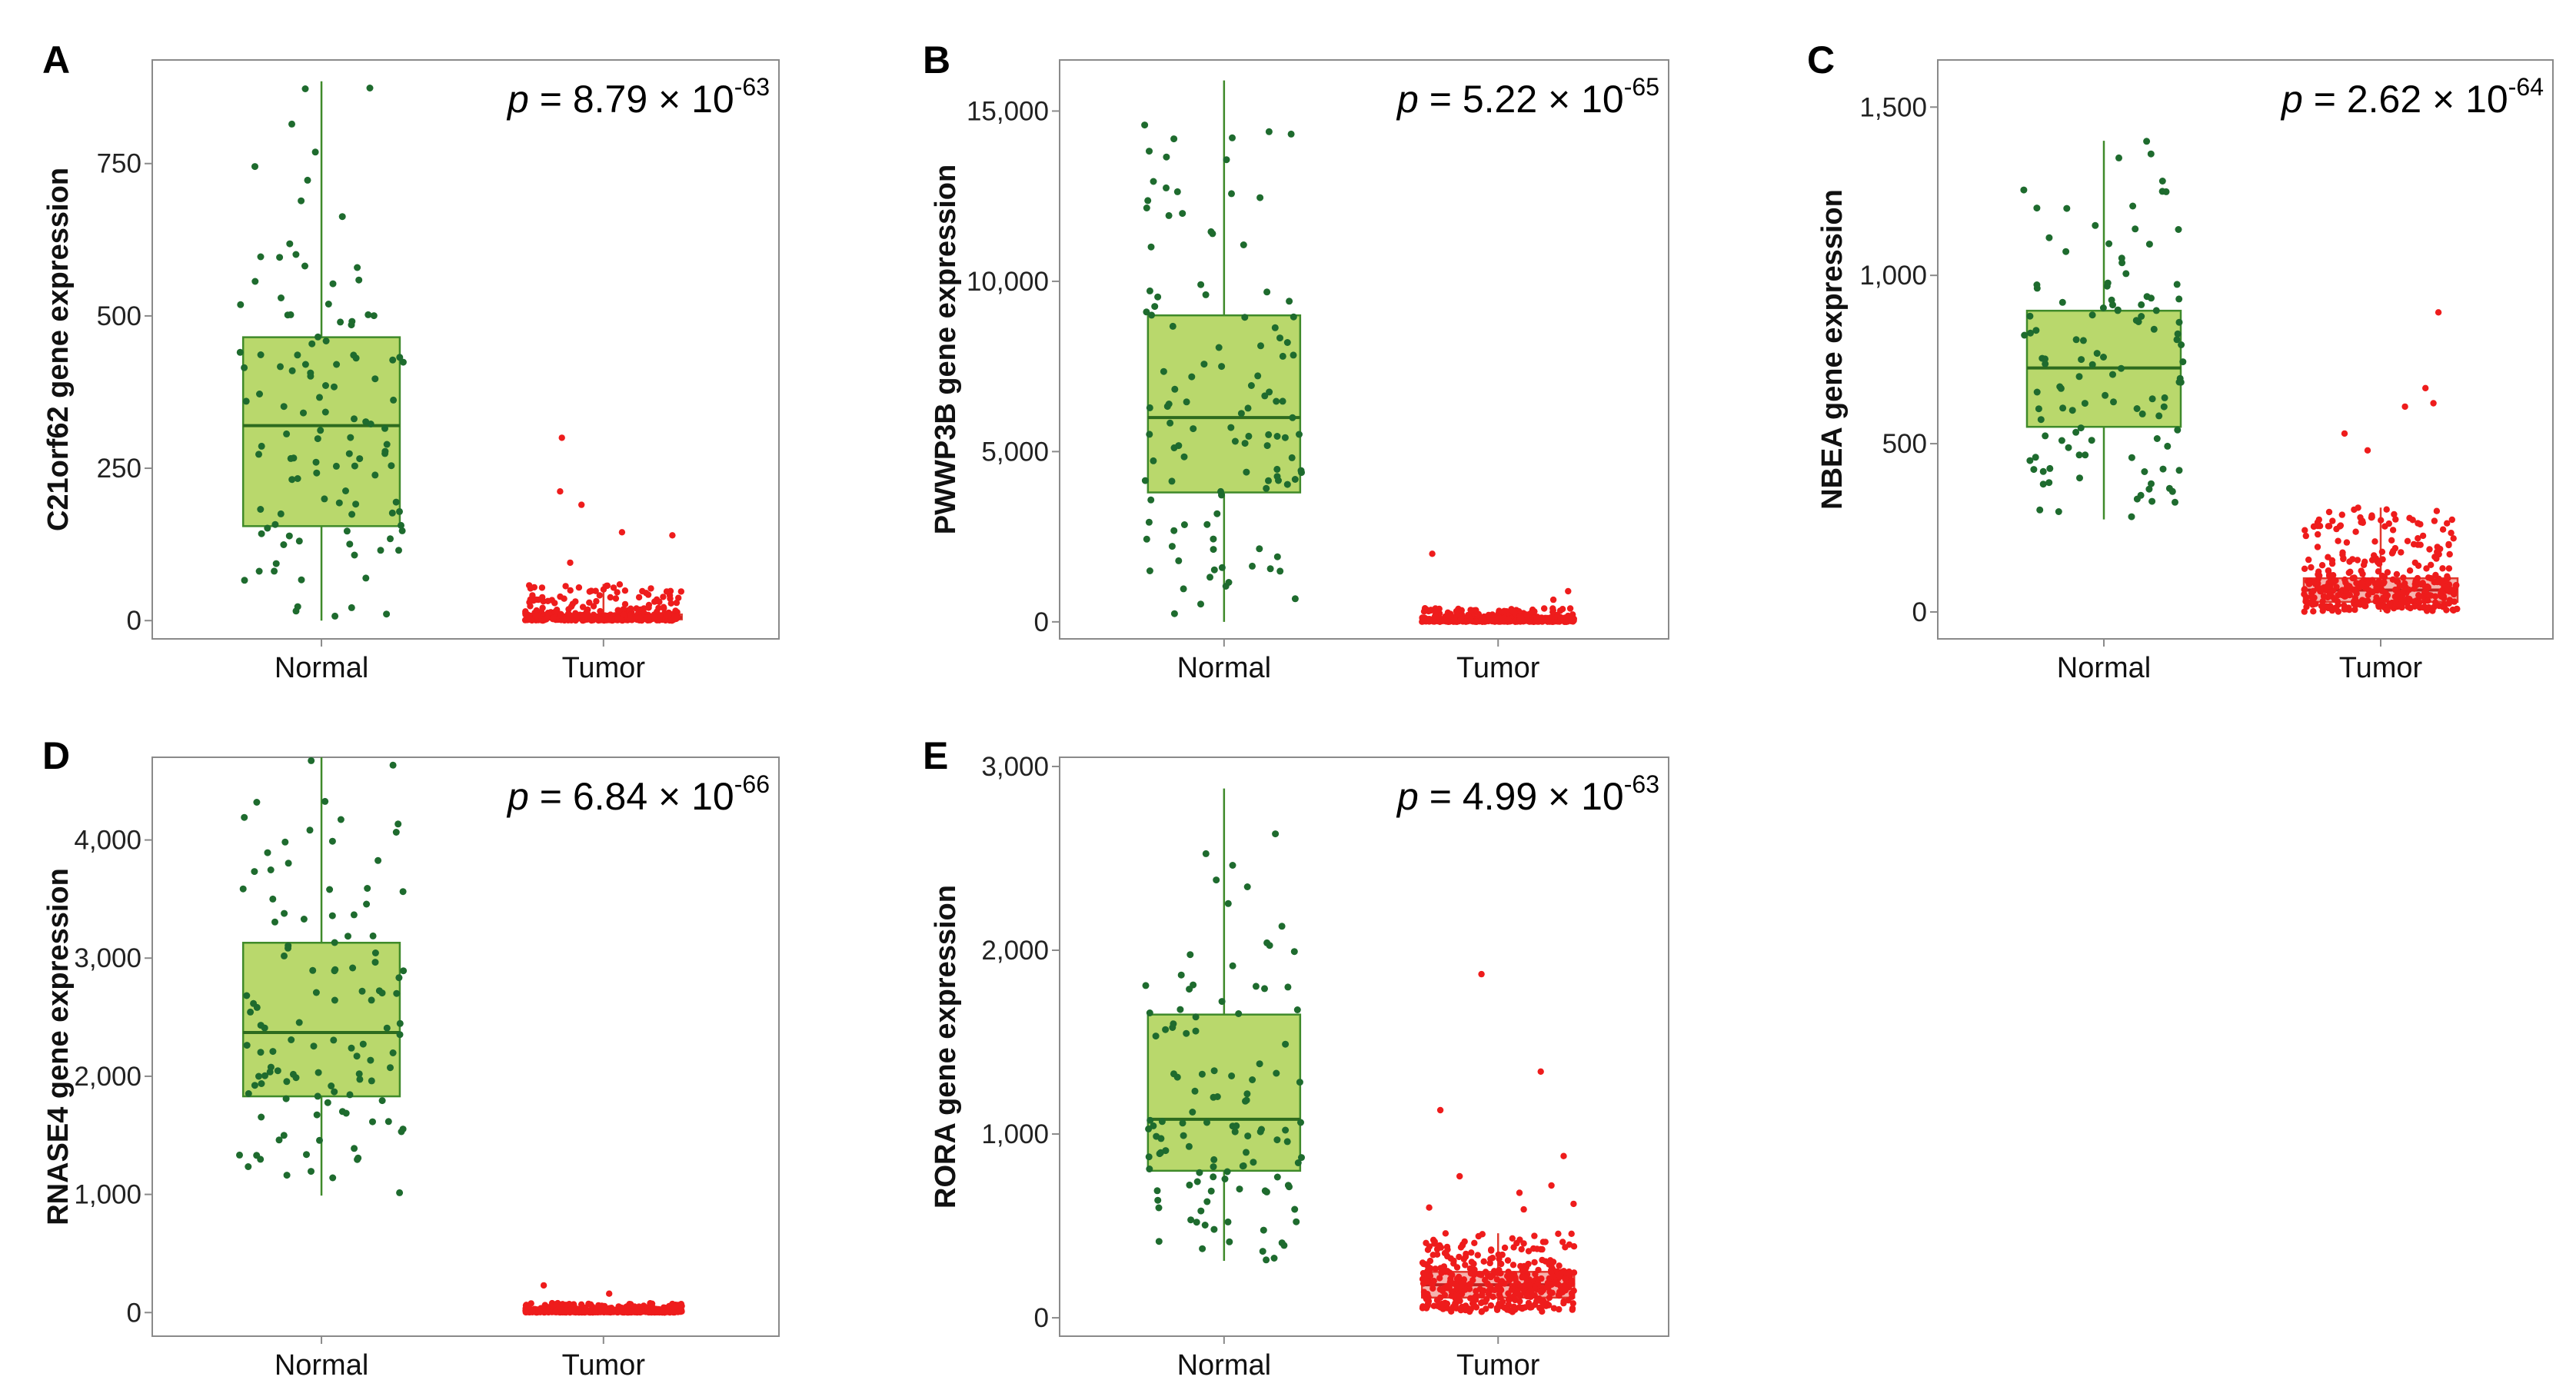 This screenshot has height=1390, width=2576. I want to click on y-tick-label: 4,000, so click(107, 841).